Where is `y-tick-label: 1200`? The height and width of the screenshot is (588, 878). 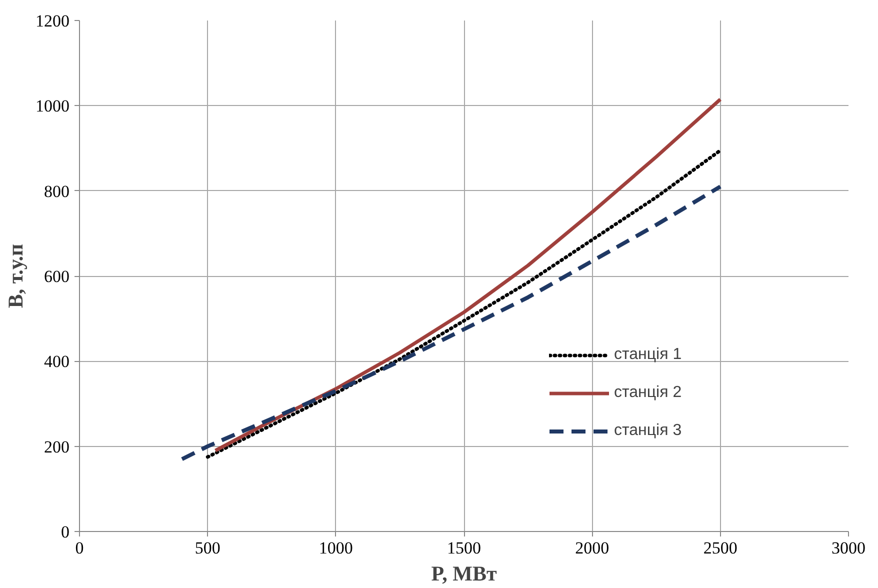
y-tick-label: 1200 is located at coordinates (53, 21).